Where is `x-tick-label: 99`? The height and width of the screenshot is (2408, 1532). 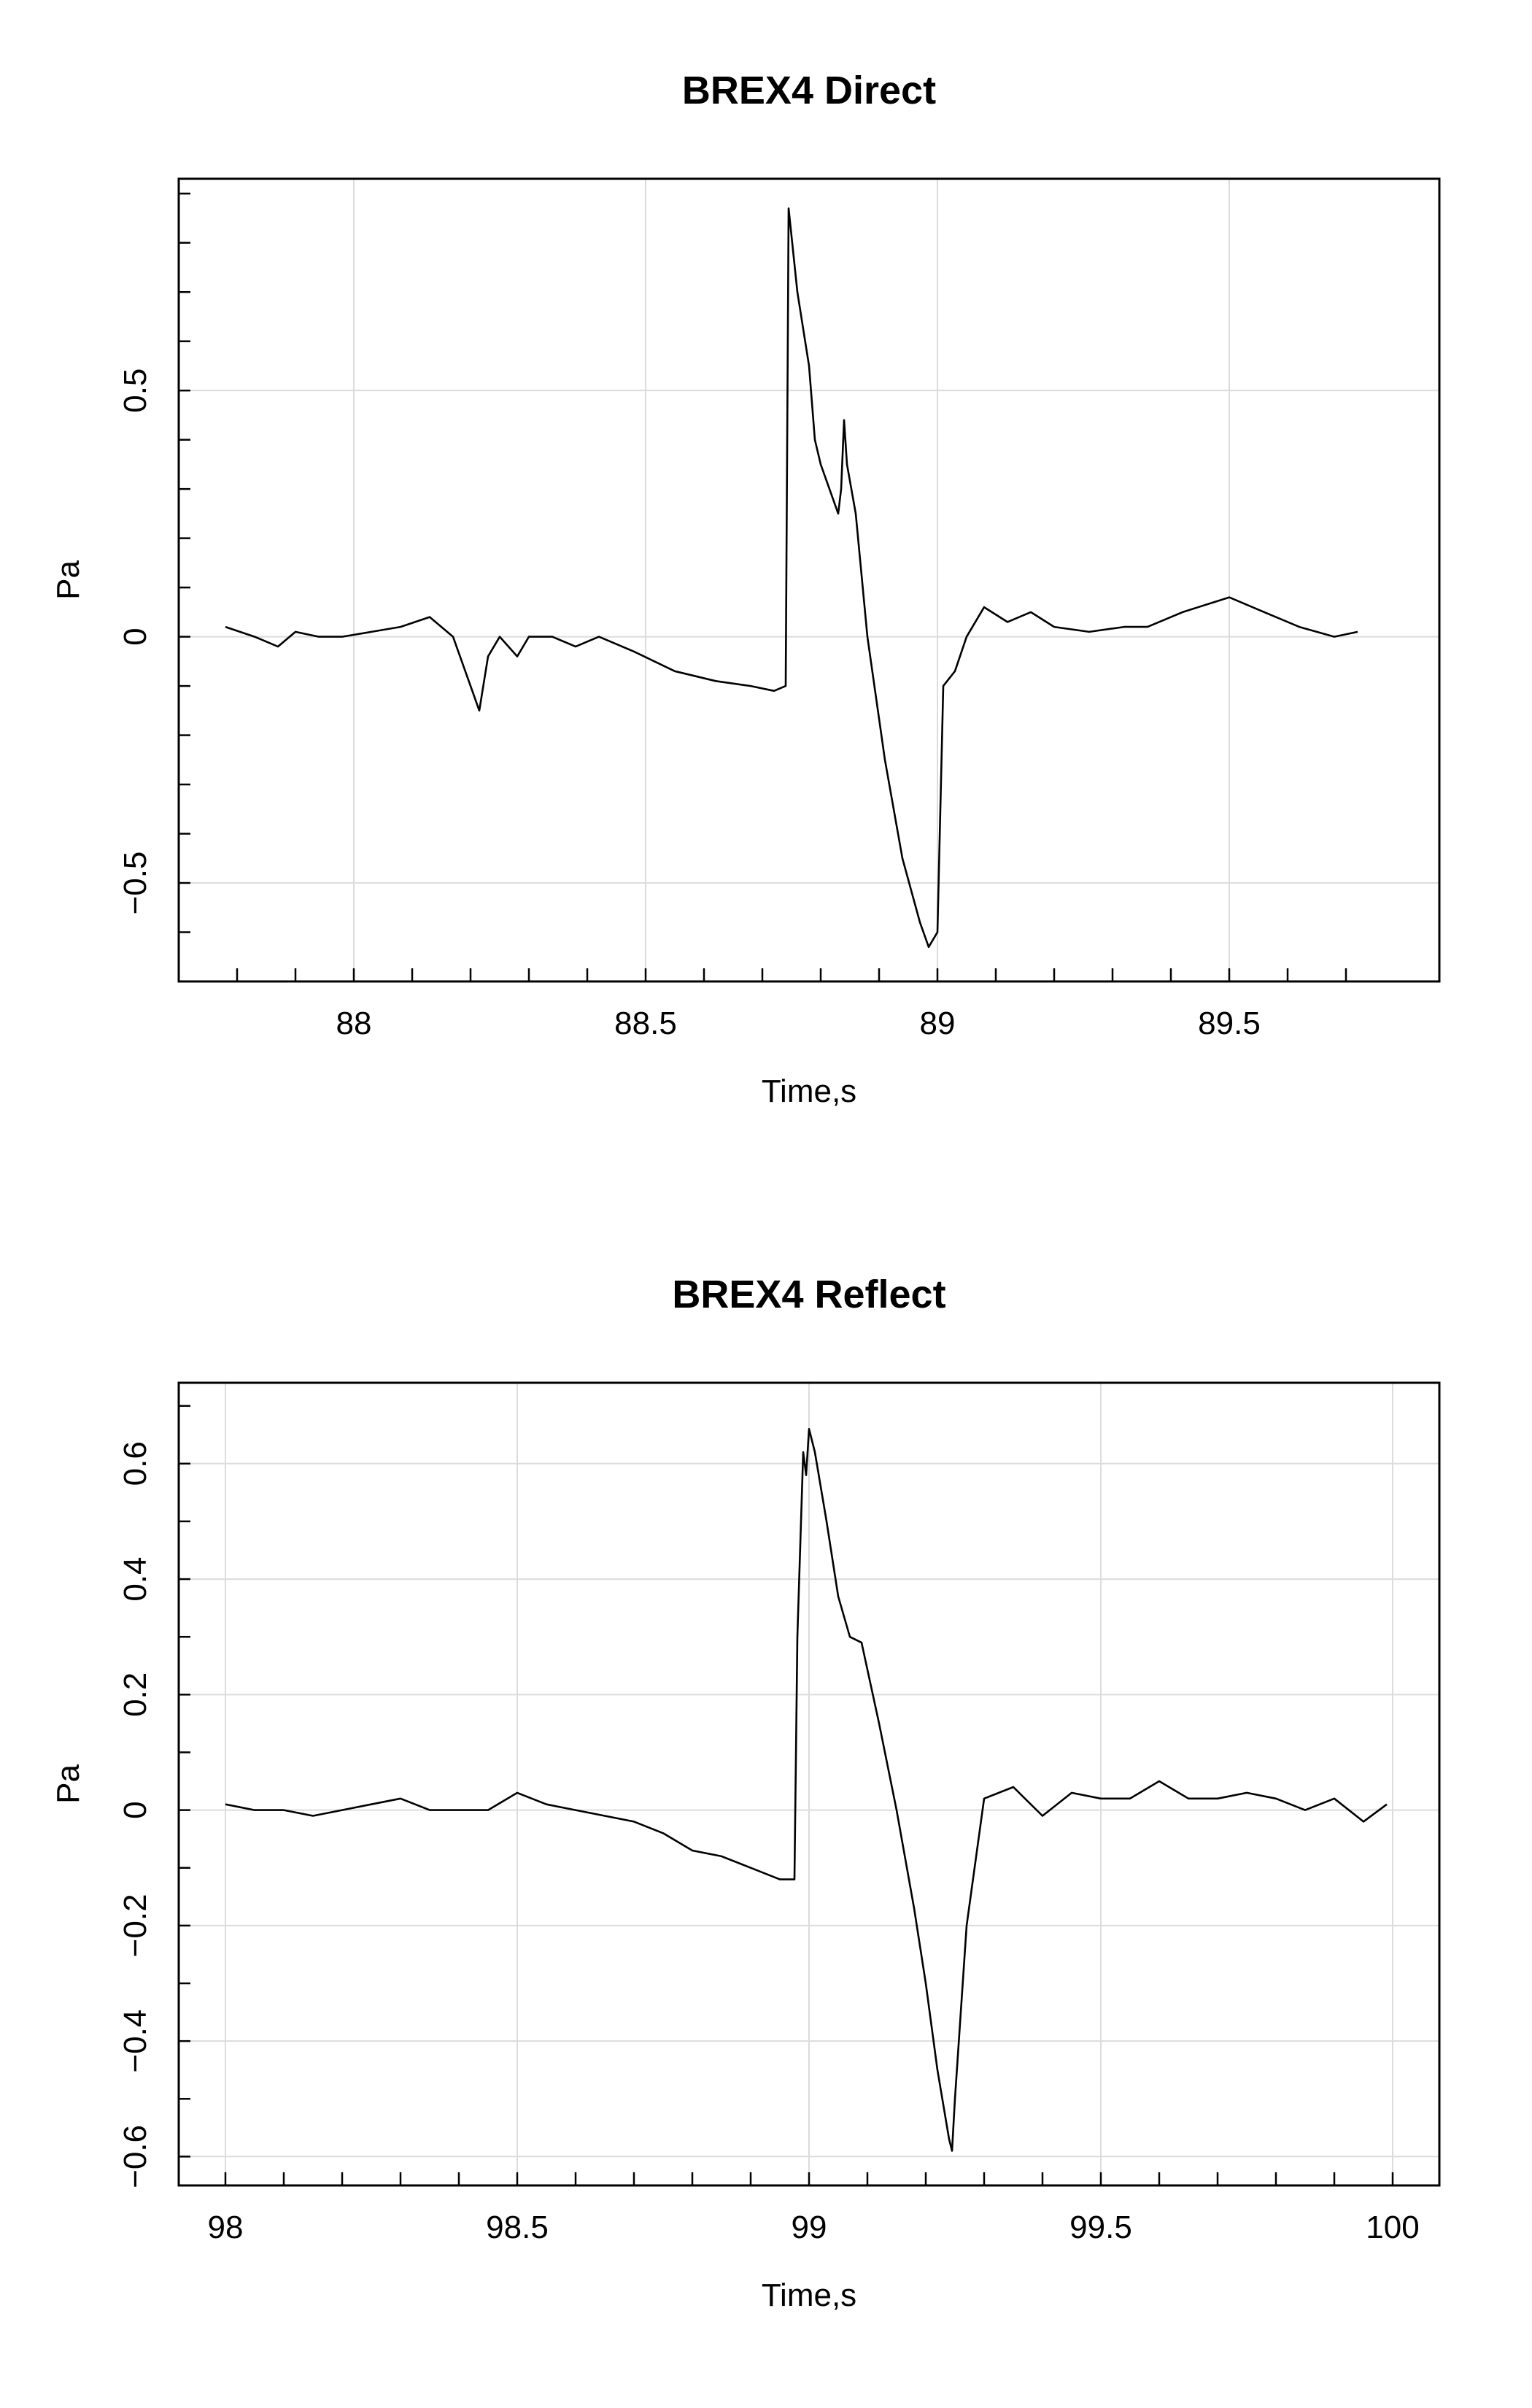
x-tick-label: 99 is located at coordinates (810, 2227).